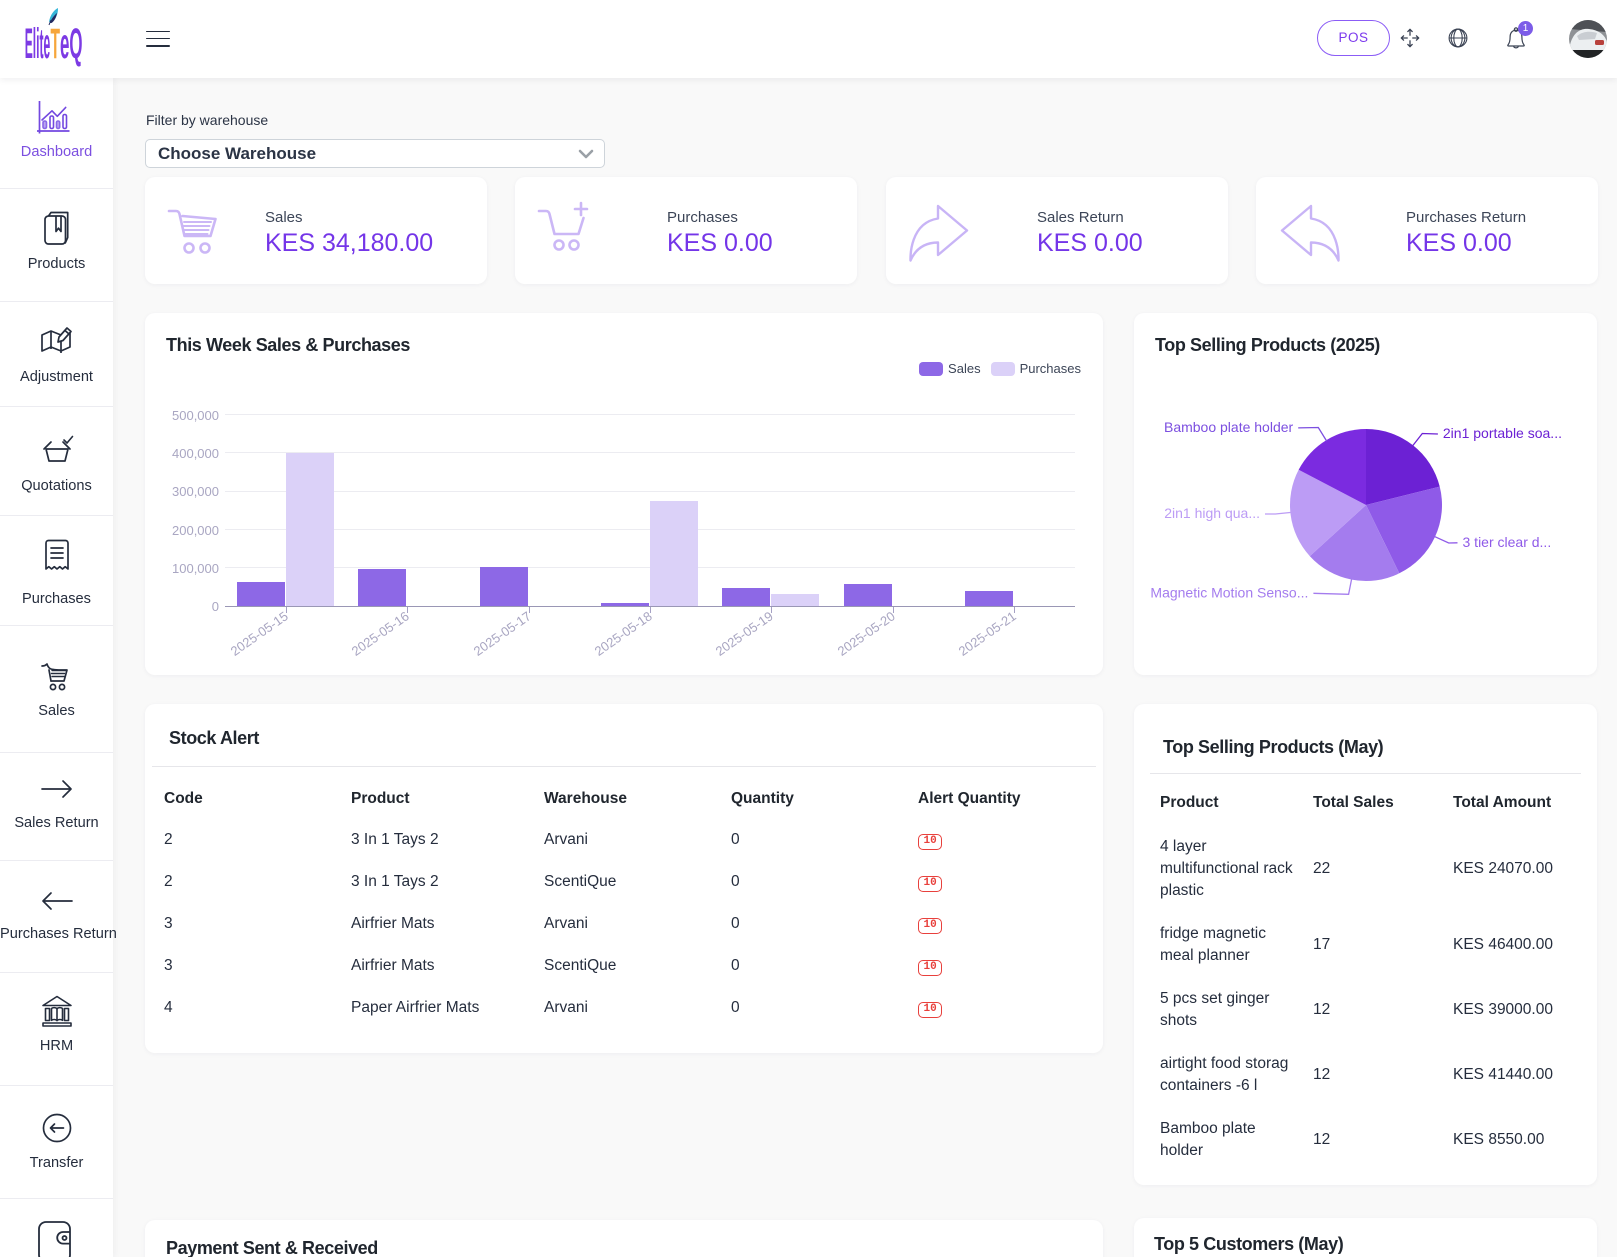 This screenshot has width=1617, height=1257. Describe the element at coordinates (38, 44) in the screenshot. I see `svg-text: Elite` at that location.